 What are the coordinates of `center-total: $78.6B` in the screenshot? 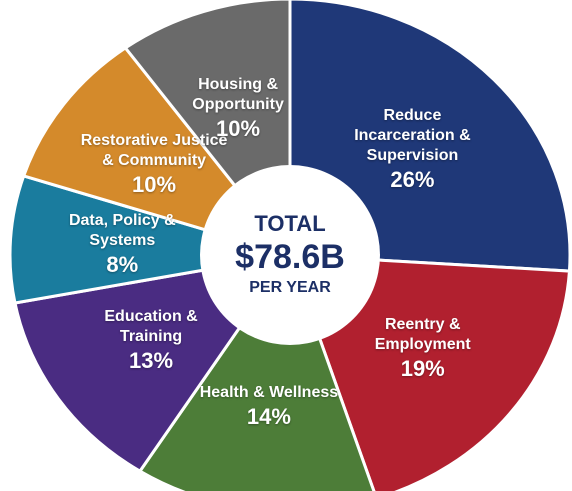 It's located at (290, 257).